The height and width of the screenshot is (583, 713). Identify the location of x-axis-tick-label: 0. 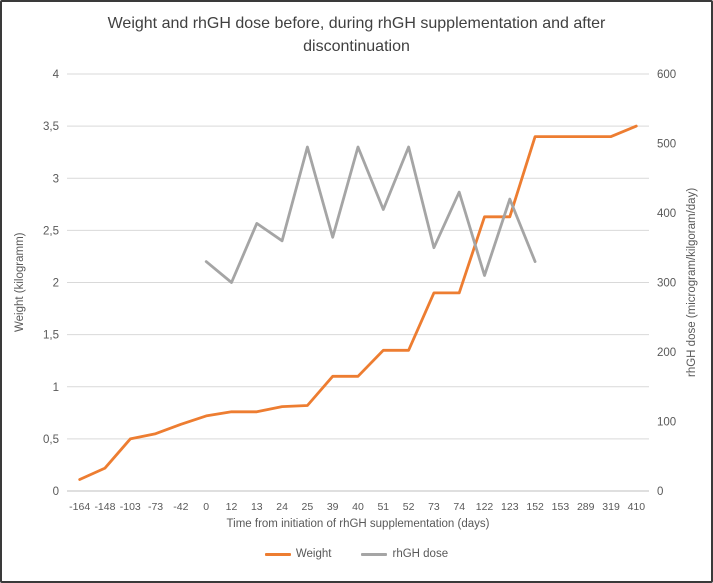
(206, 507).